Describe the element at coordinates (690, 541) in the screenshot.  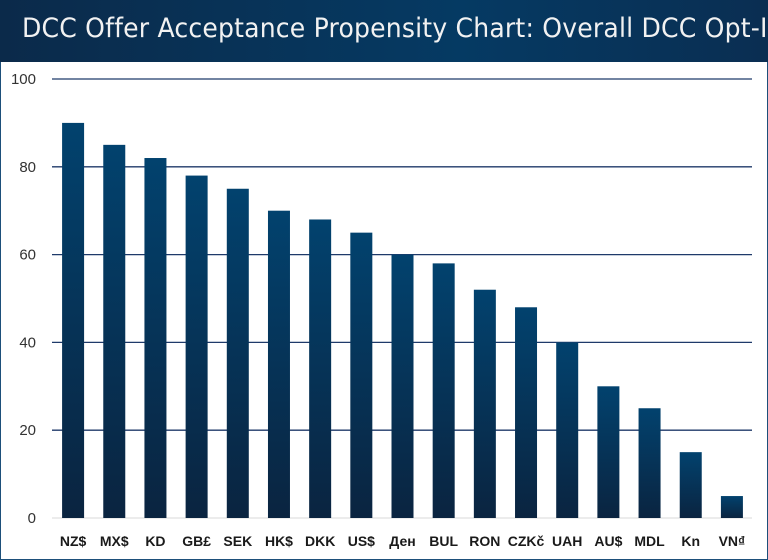
I see `x-tick-label: Kn` at that location.